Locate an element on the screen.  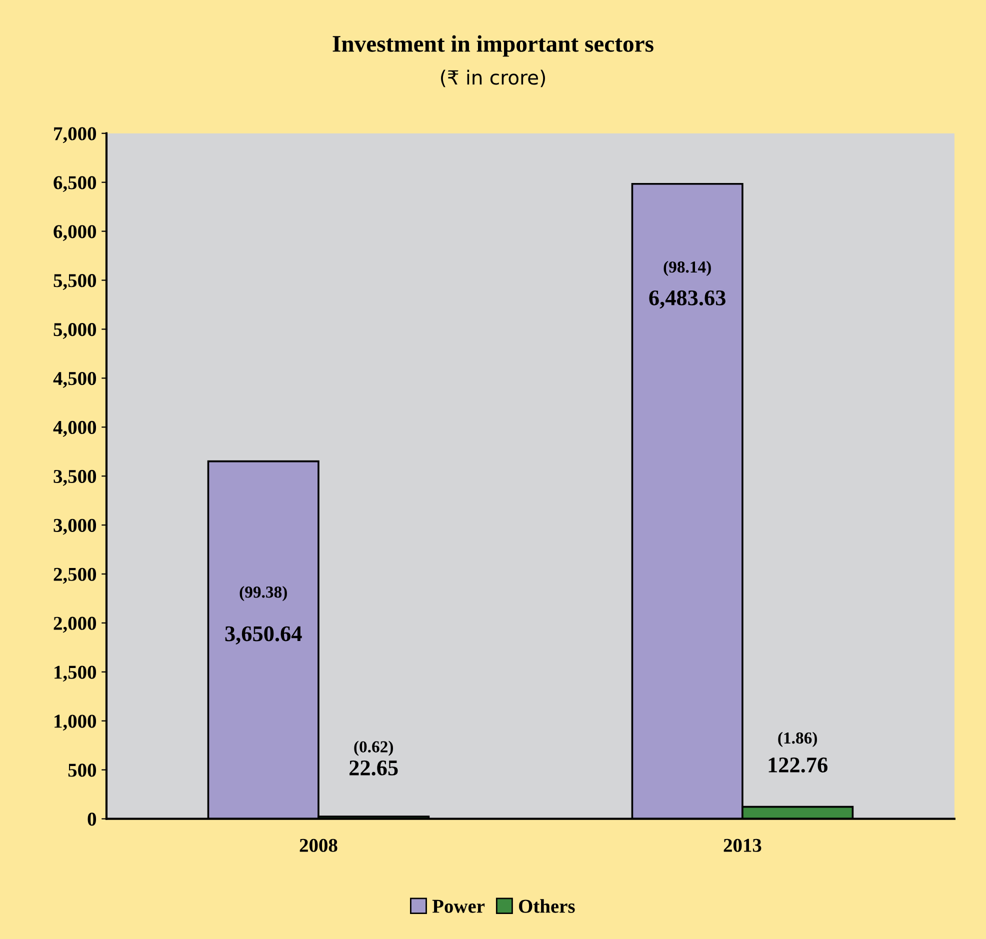
y-tick-label: 4,500 is located at coordinates (74, 380).